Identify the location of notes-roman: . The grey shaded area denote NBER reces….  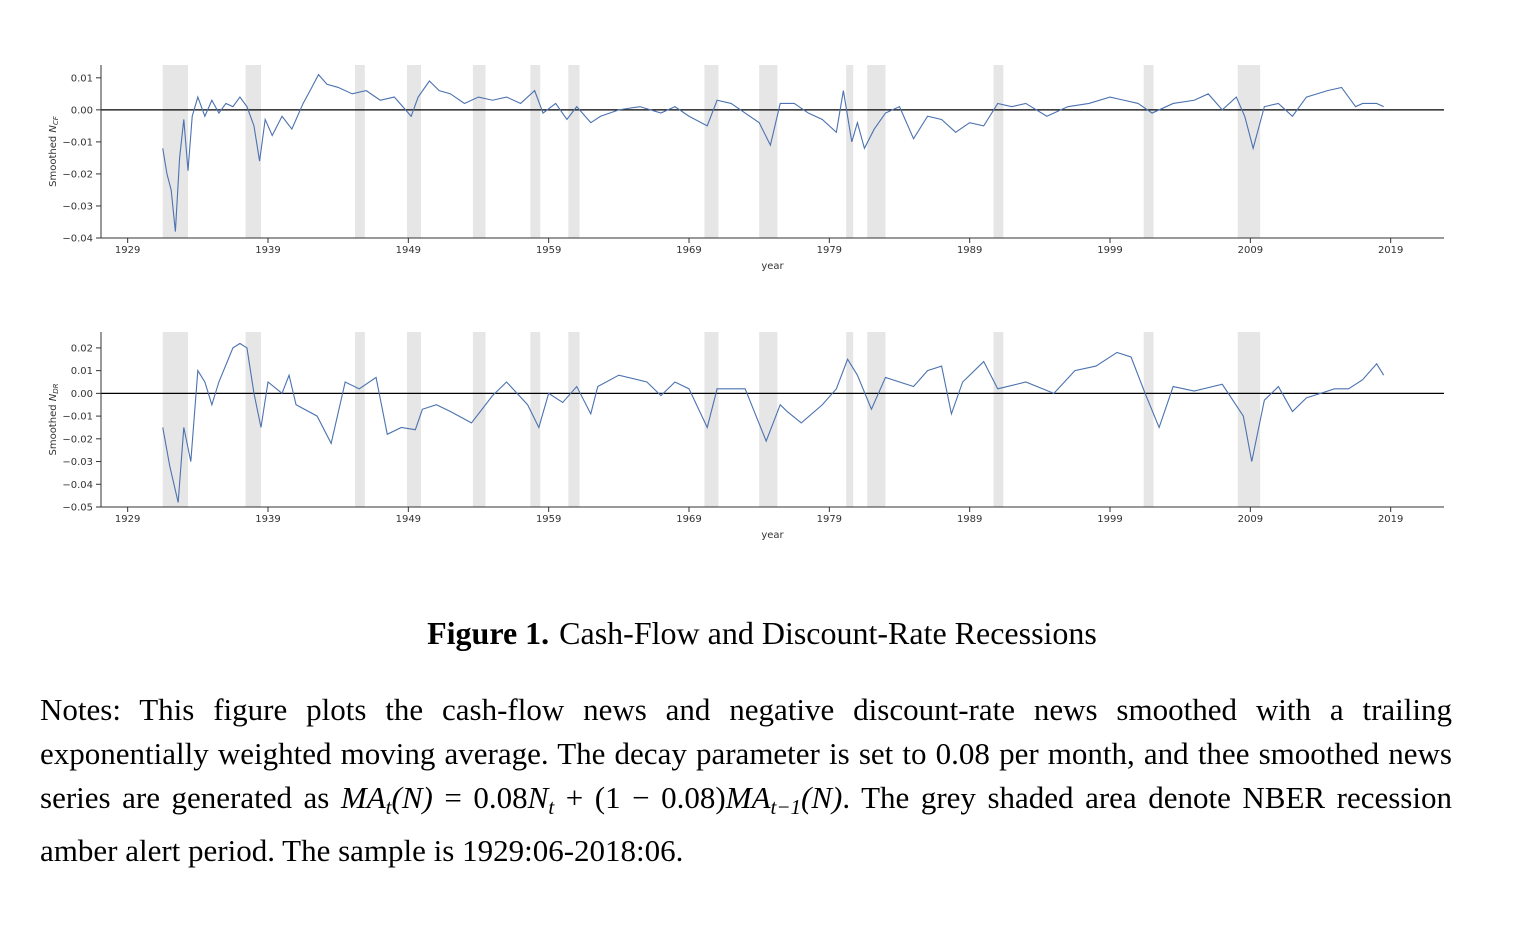
(746, 824).